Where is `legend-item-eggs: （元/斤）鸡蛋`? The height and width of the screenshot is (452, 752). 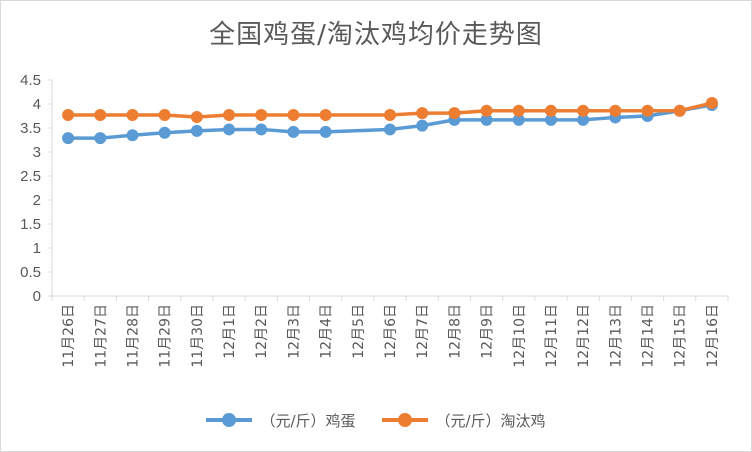
legend-item-eggs: （元/斤）鸡蛋 is located at coordinates (281, 420).